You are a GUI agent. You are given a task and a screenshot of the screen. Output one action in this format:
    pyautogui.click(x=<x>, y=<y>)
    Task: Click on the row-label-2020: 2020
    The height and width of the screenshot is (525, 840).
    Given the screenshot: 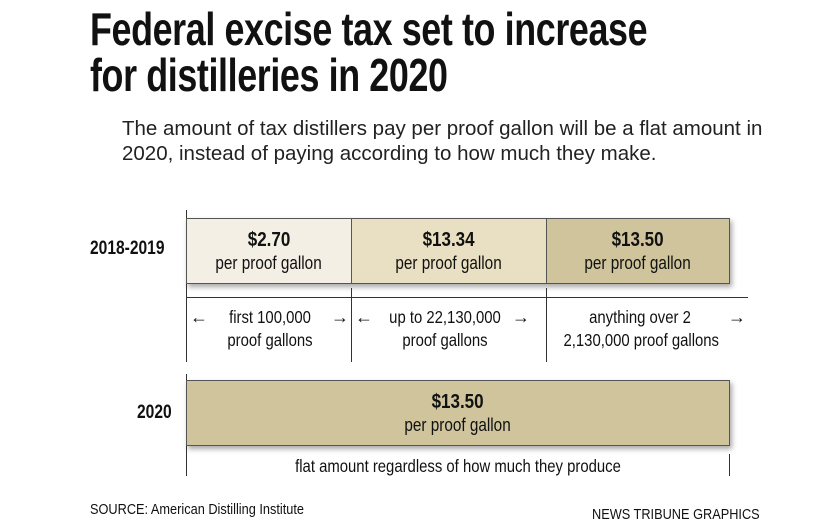 What is the action you would take?
    pyautogui.click(x=154, y=412)
    